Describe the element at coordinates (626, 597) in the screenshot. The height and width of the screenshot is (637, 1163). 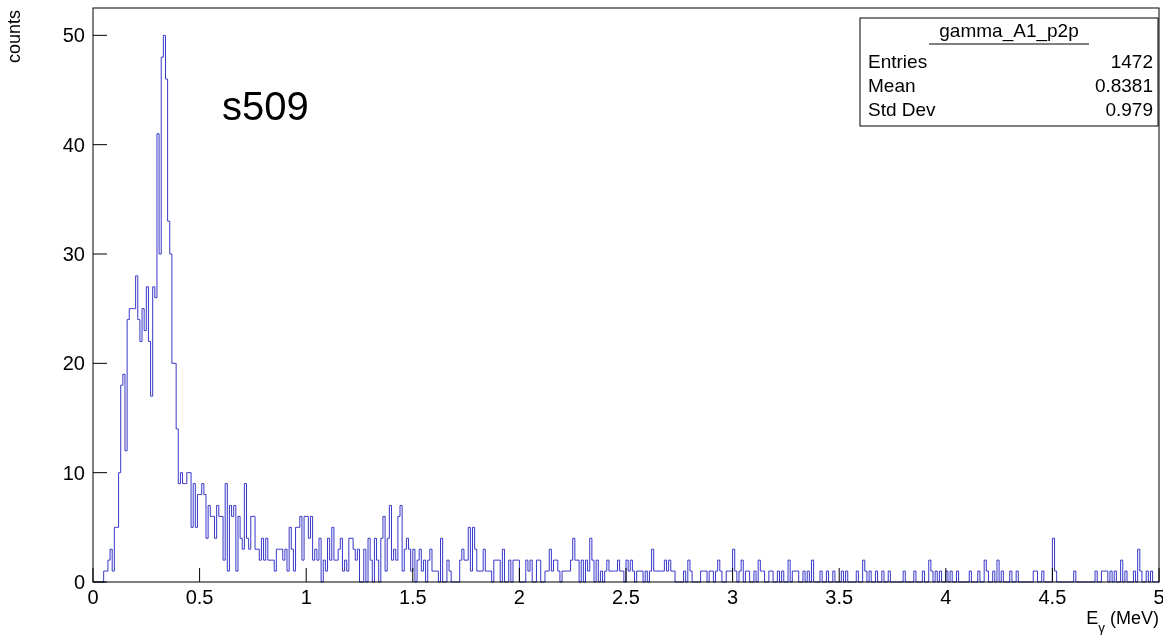
I see `x-tick-label: 2.5` at that location.